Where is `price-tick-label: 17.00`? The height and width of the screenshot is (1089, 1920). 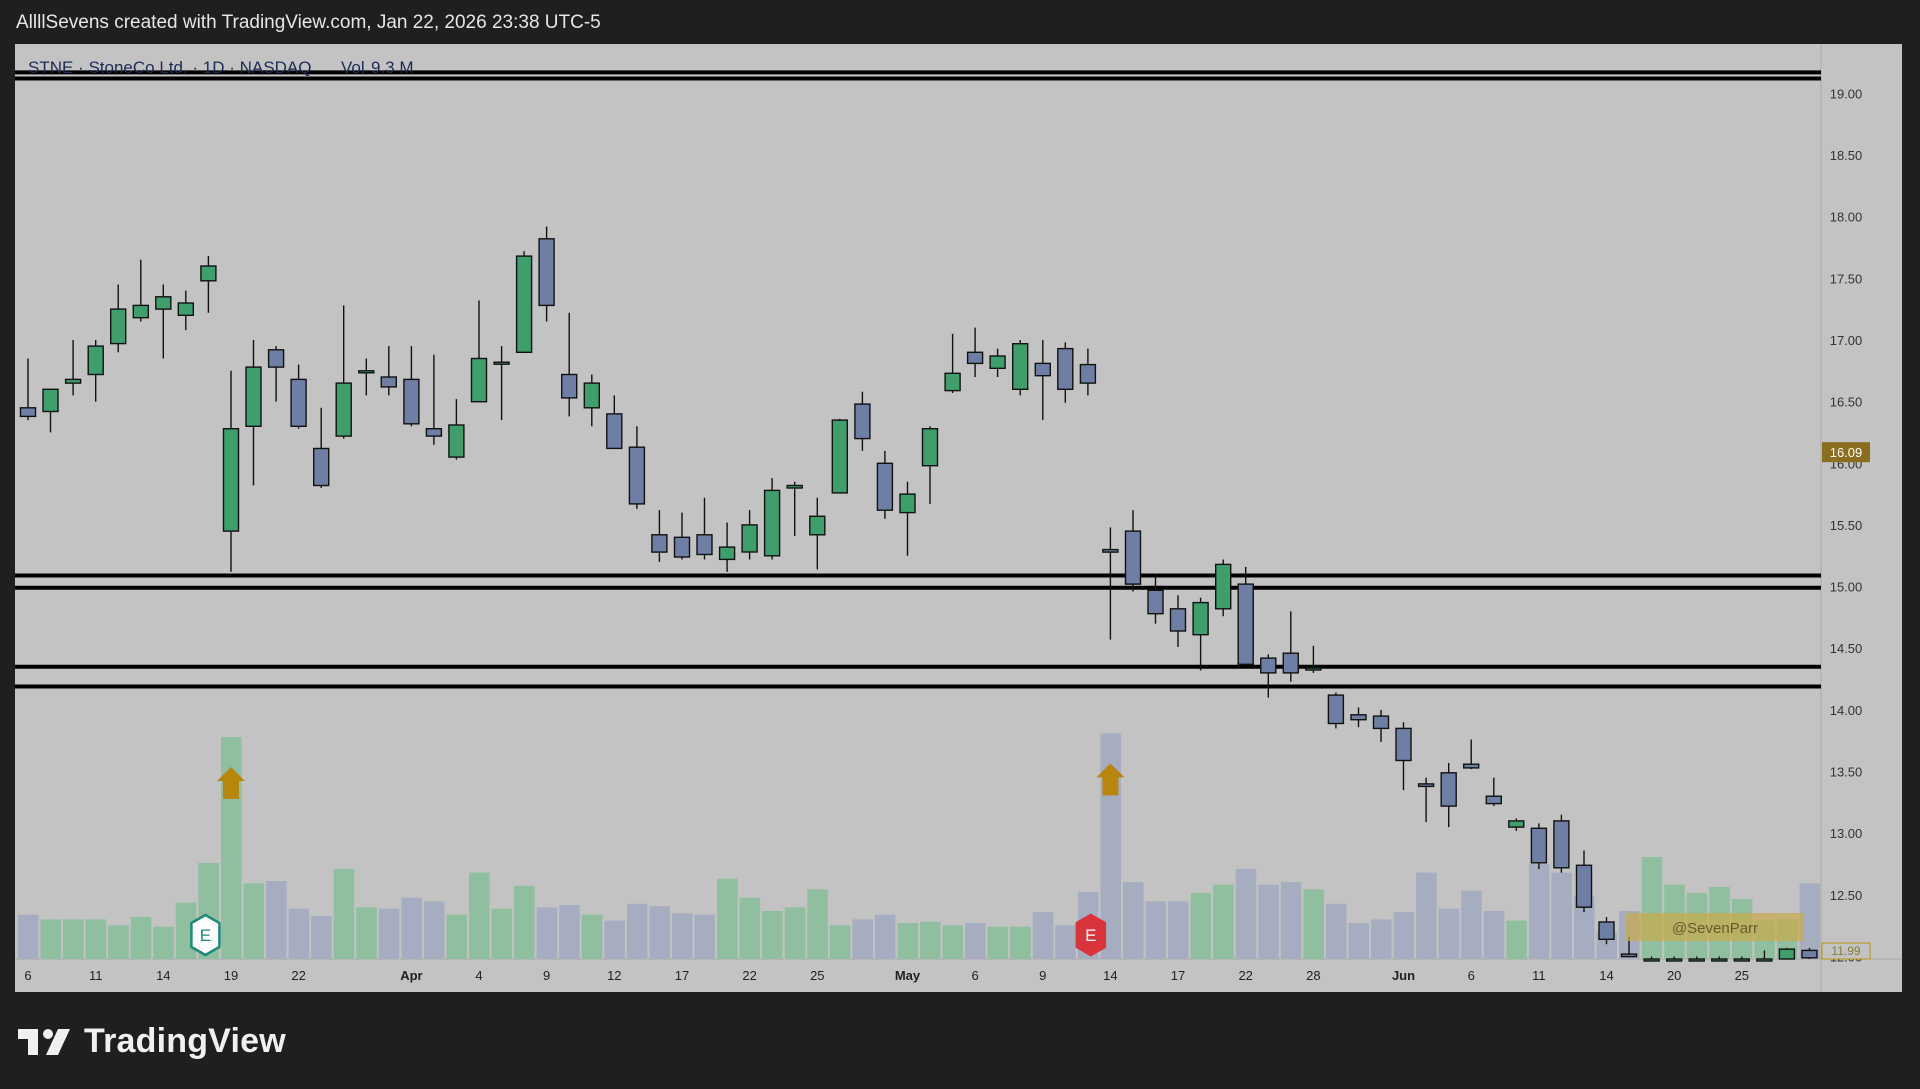
price-tick-label: 17.00 is located at coordinates (1846, 340).